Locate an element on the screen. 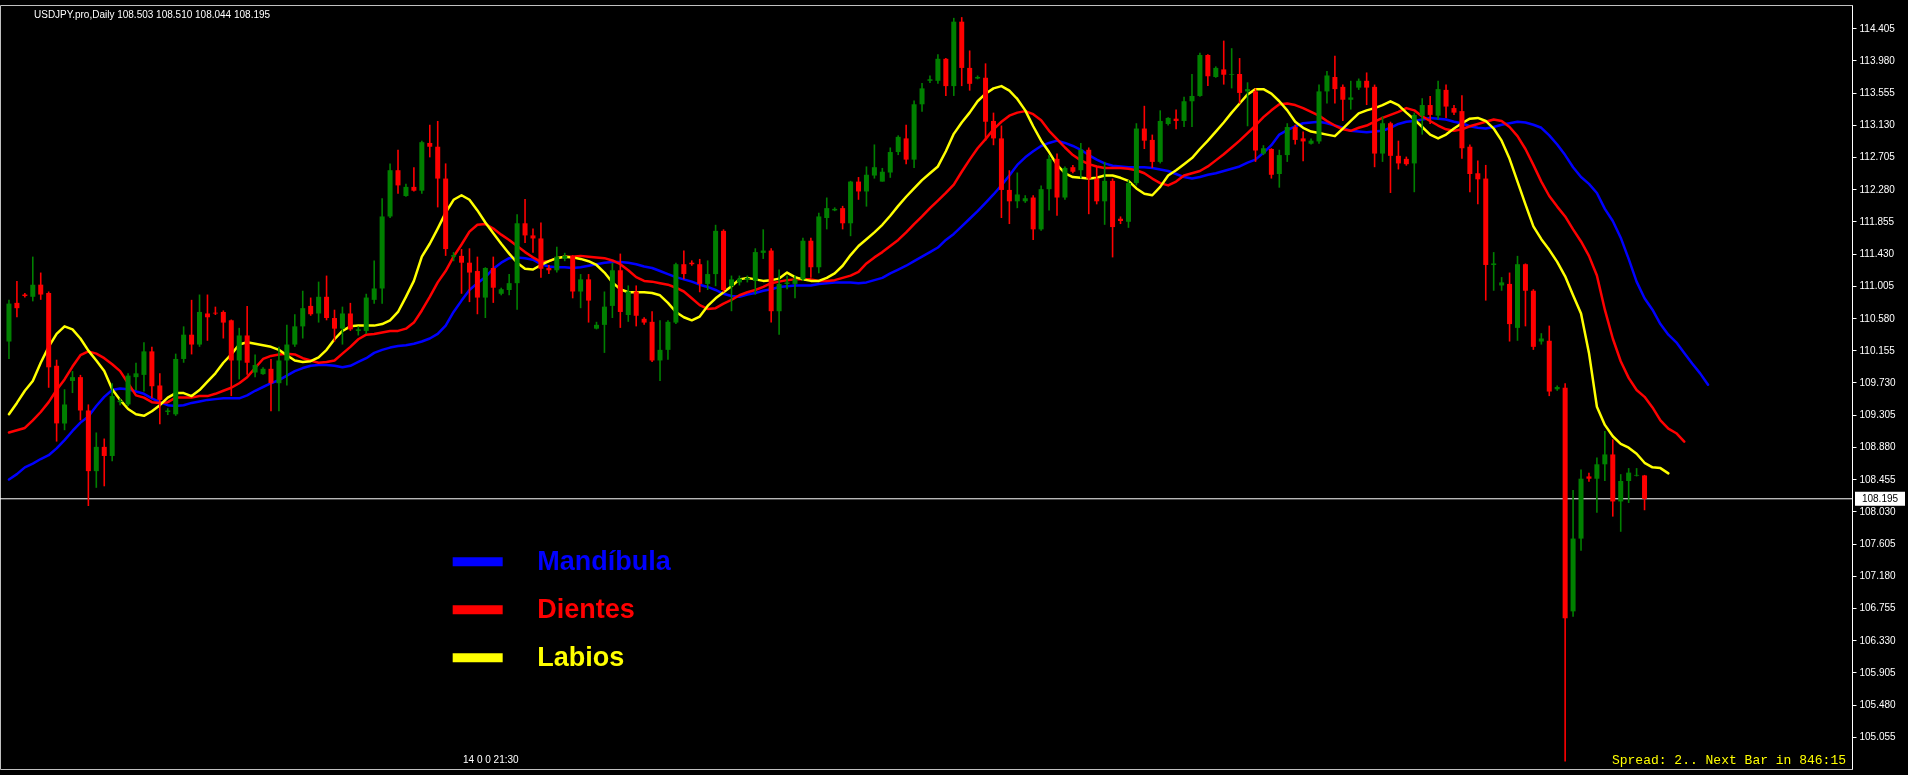  ref-line-label: 108.195 is located at coordinates (1880, 498).